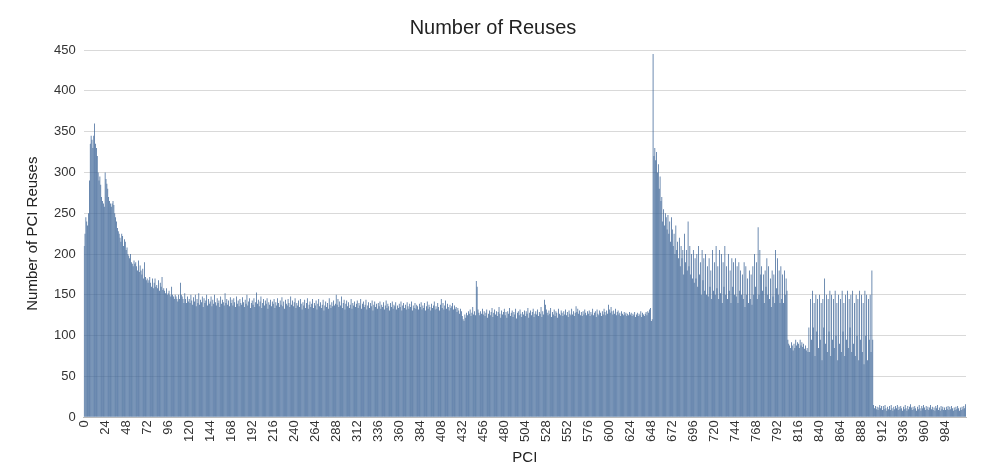 This screenshot has width=1006, height=476. What do you see at coordinates (83, 424) in the screenshot?
I see `x-tick-label: 0` at bounding box center [83, 424].